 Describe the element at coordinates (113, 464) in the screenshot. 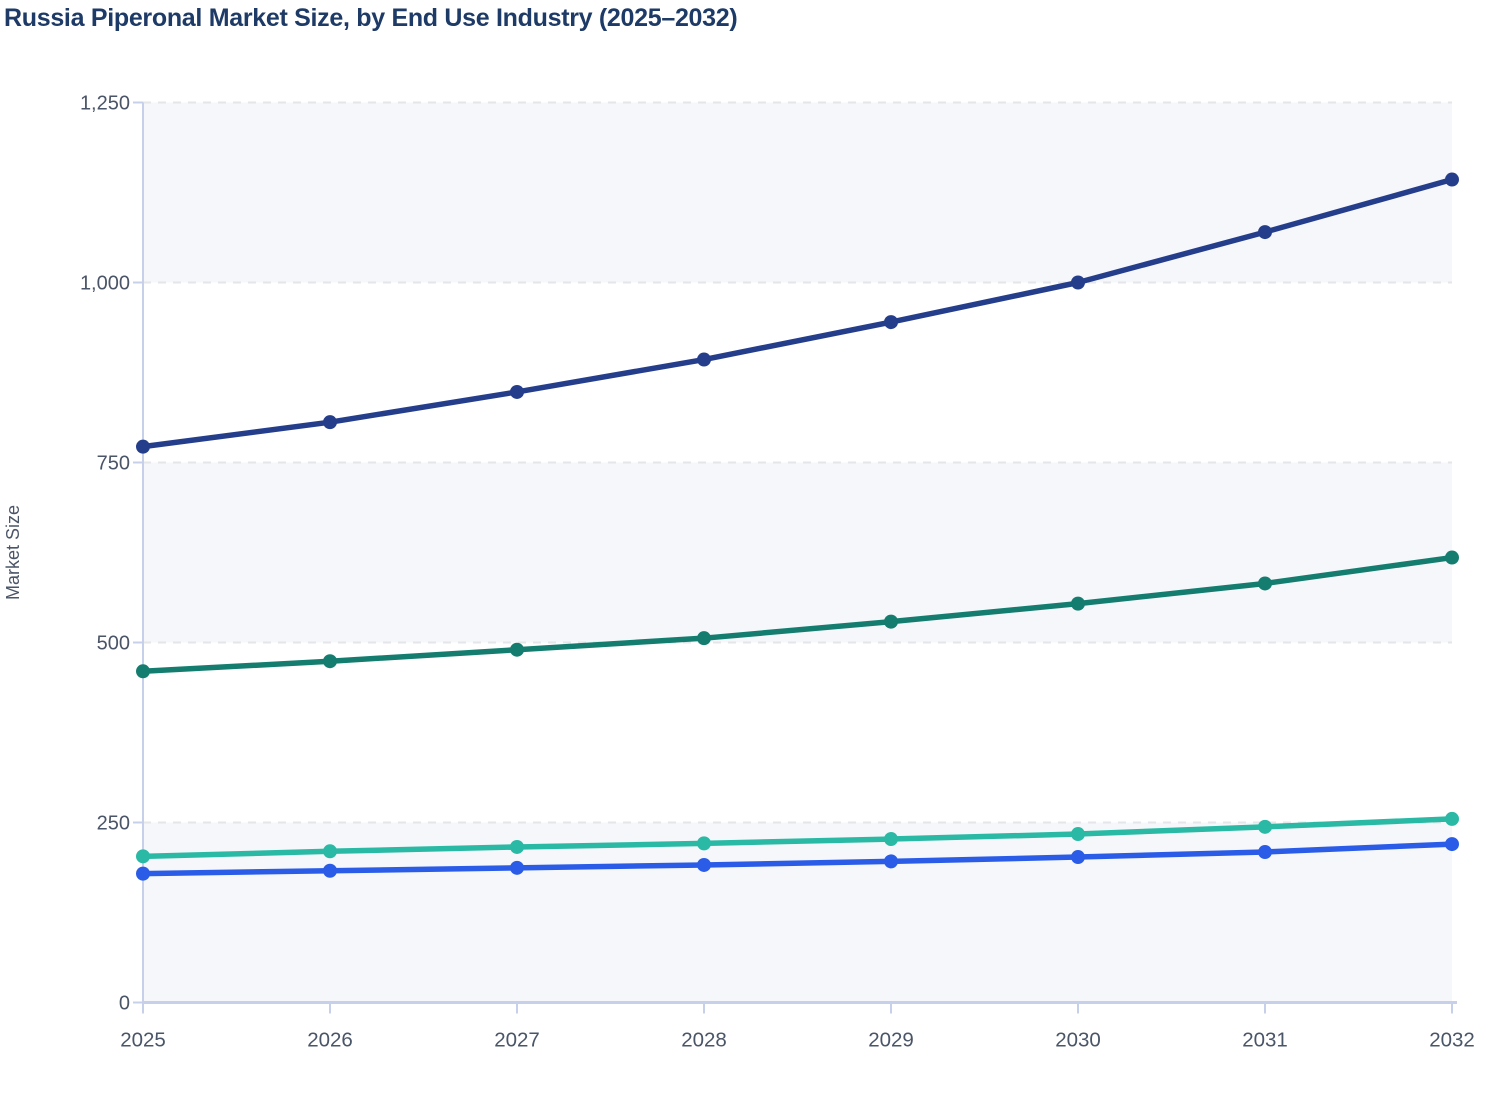

I see `y-tick-label: 750` at that location.